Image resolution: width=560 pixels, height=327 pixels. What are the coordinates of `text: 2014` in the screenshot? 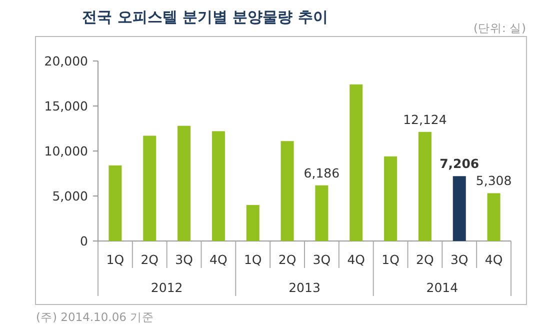 It's located at (442, 287).